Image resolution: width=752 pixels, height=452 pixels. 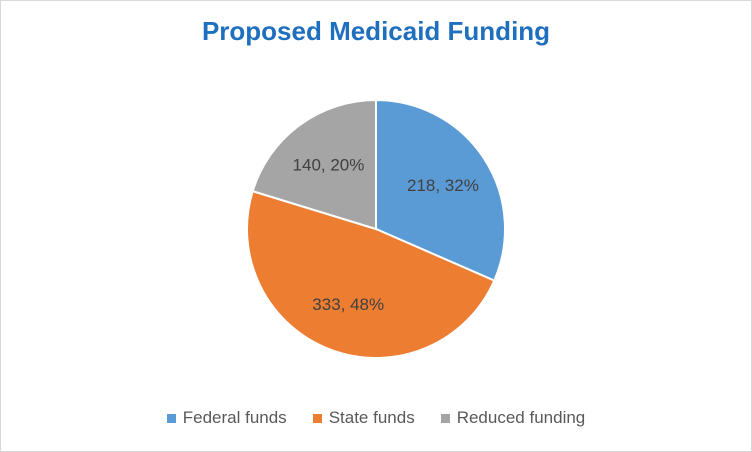 I want to click on legend-item-federal-funds: Federal funds, so click(x=226, y=418).